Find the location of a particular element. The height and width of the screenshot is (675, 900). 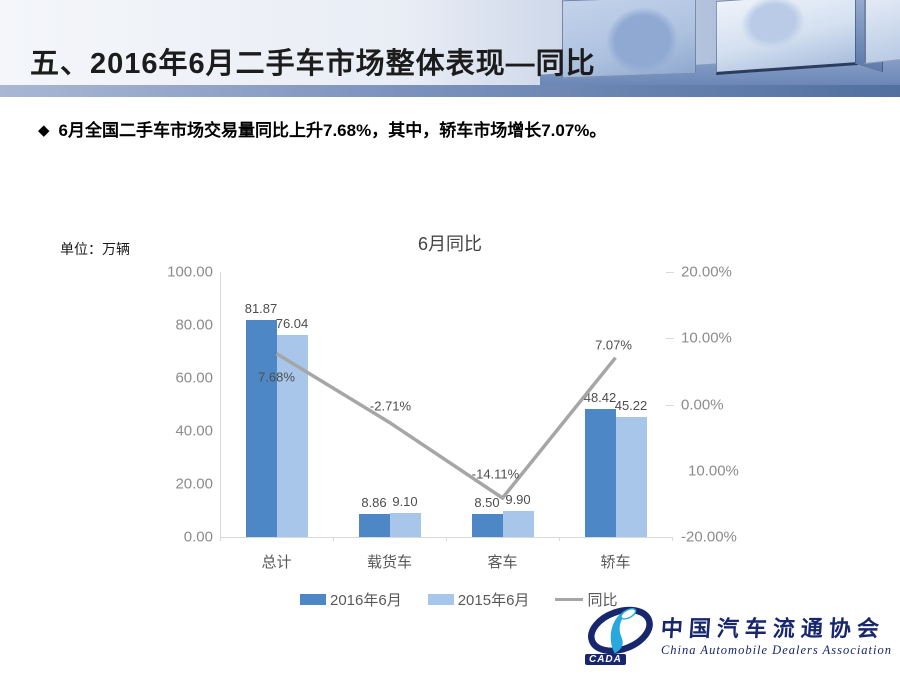

bullet-text: 6月全国二手车市场交易量同比上升7.68%，其中，轿车市场增长7.07%。 is located at coordinates (332, 130).